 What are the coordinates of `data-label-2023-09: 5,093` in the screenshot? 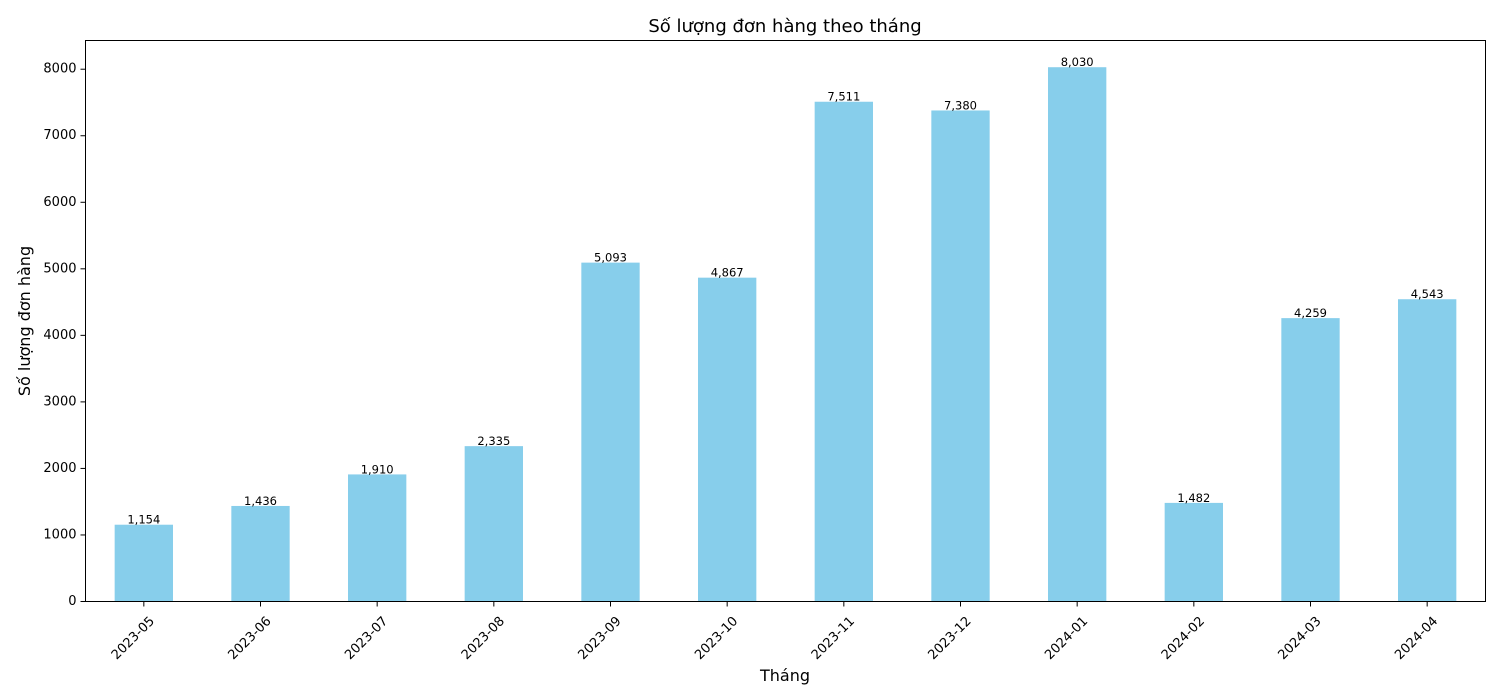 It's located at (610, 258).